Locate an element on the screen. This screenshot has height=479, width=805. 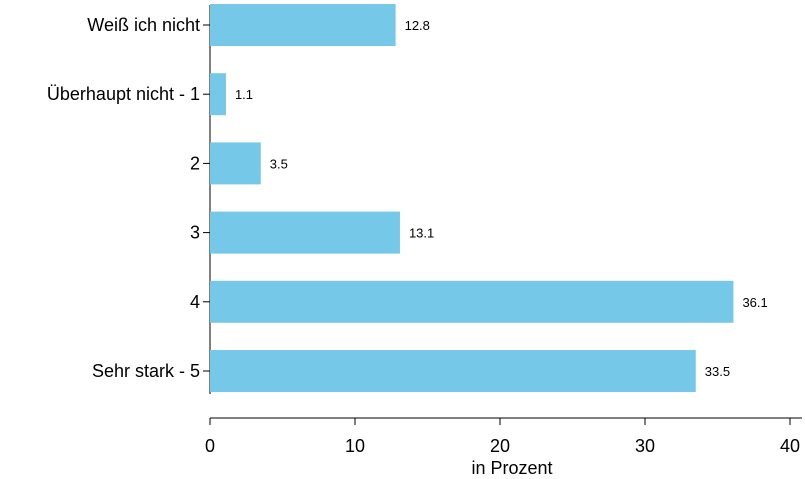
value-label: 12.8 is located at coordinates (417, 25).